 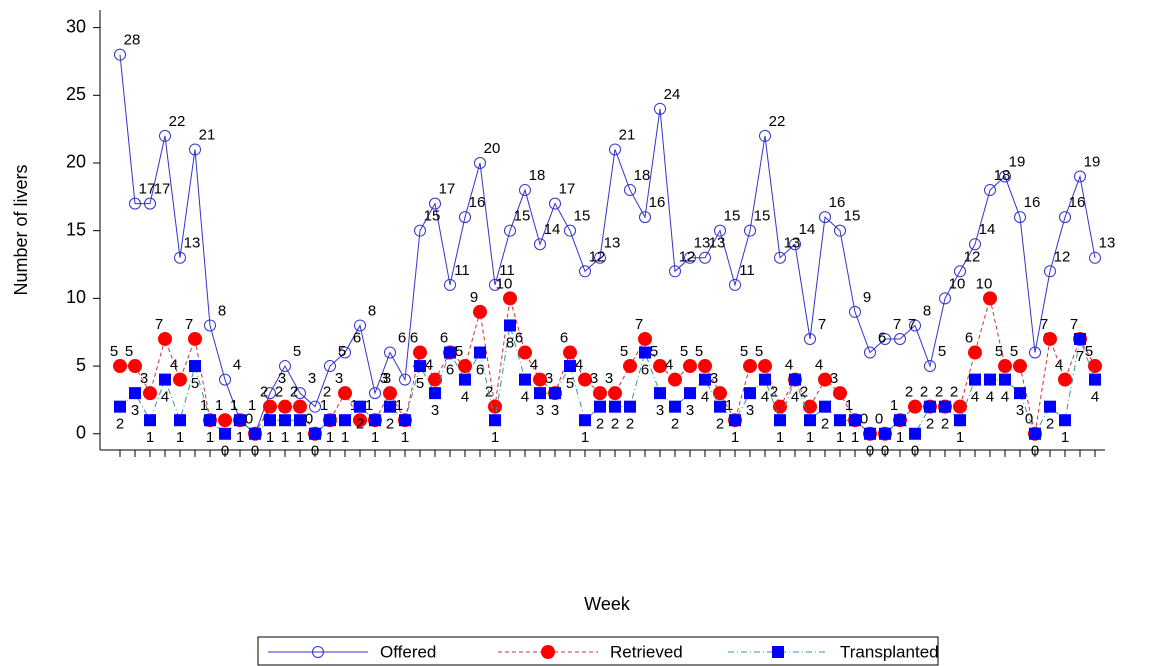 I want to click on legend-label: Offered, so click(x=408, y=651).